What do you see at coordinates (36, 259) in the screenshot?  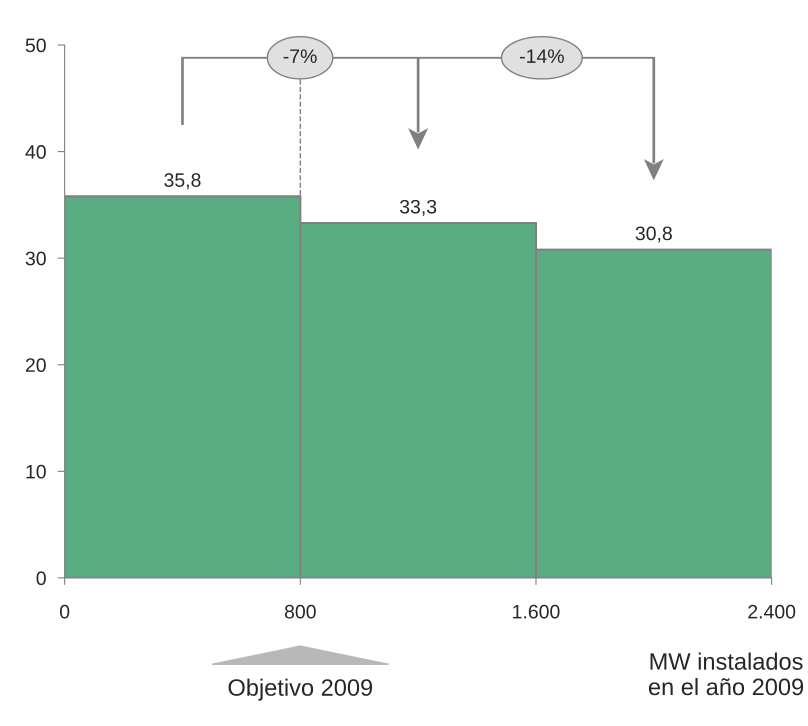 I see `y-tick-label: 30` at bounding box center [36, 259].